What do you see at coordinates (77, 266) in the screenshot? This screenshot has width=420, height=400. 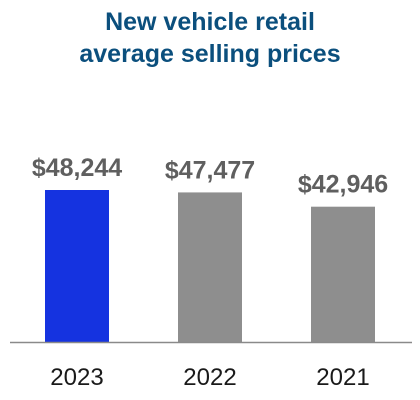 I see `bar-2023` at bounding box center [77, 266].